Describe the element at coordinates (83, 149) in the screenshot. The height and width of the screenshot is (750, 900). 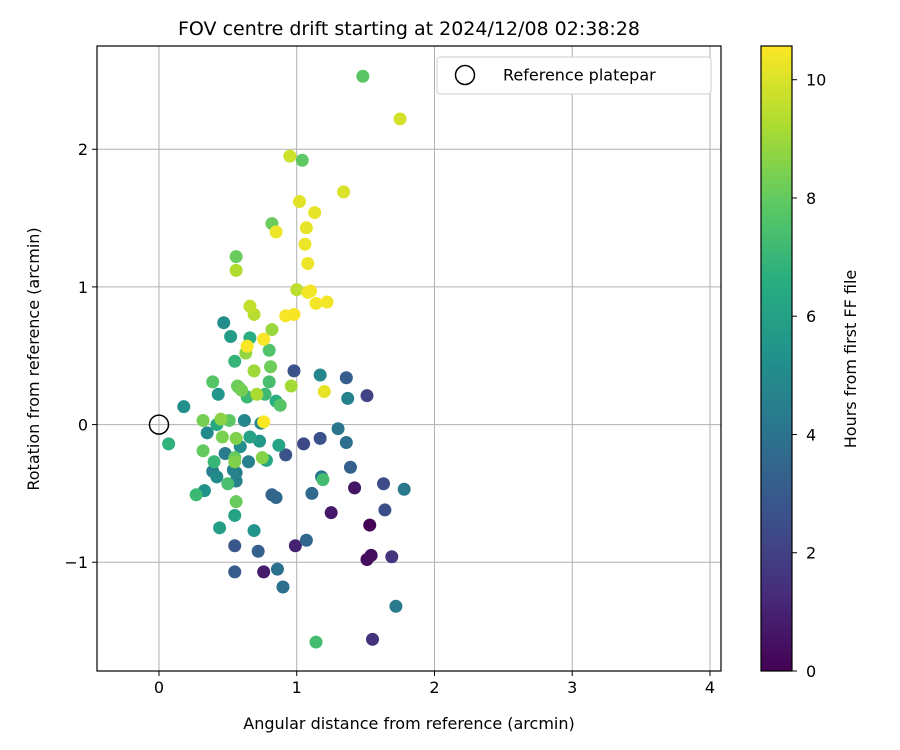
I see `y-tick-label: 2` at that location.